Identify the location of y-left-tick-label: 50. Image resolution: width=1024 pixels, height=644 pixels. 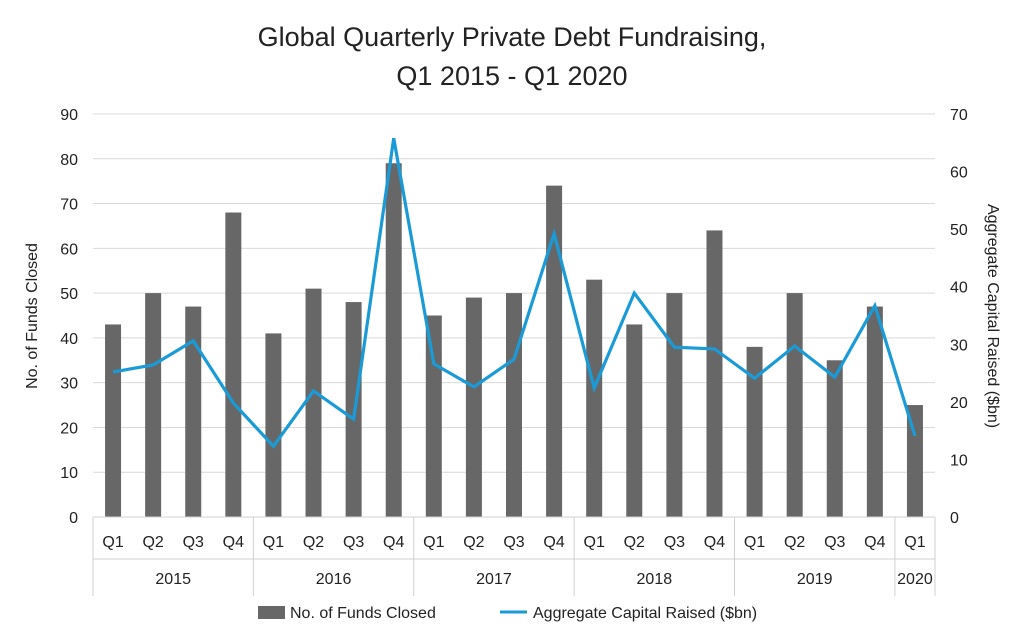
(69, 294).